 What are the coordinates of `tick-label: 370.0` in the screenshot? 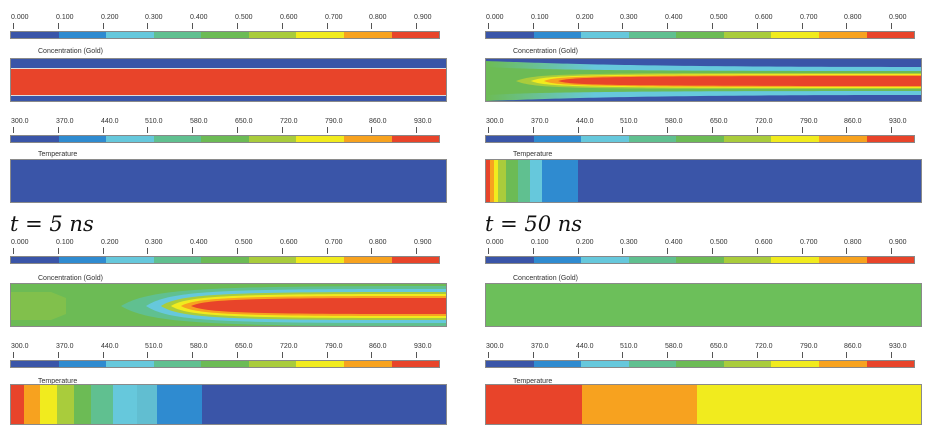 It's located at (540, 121).